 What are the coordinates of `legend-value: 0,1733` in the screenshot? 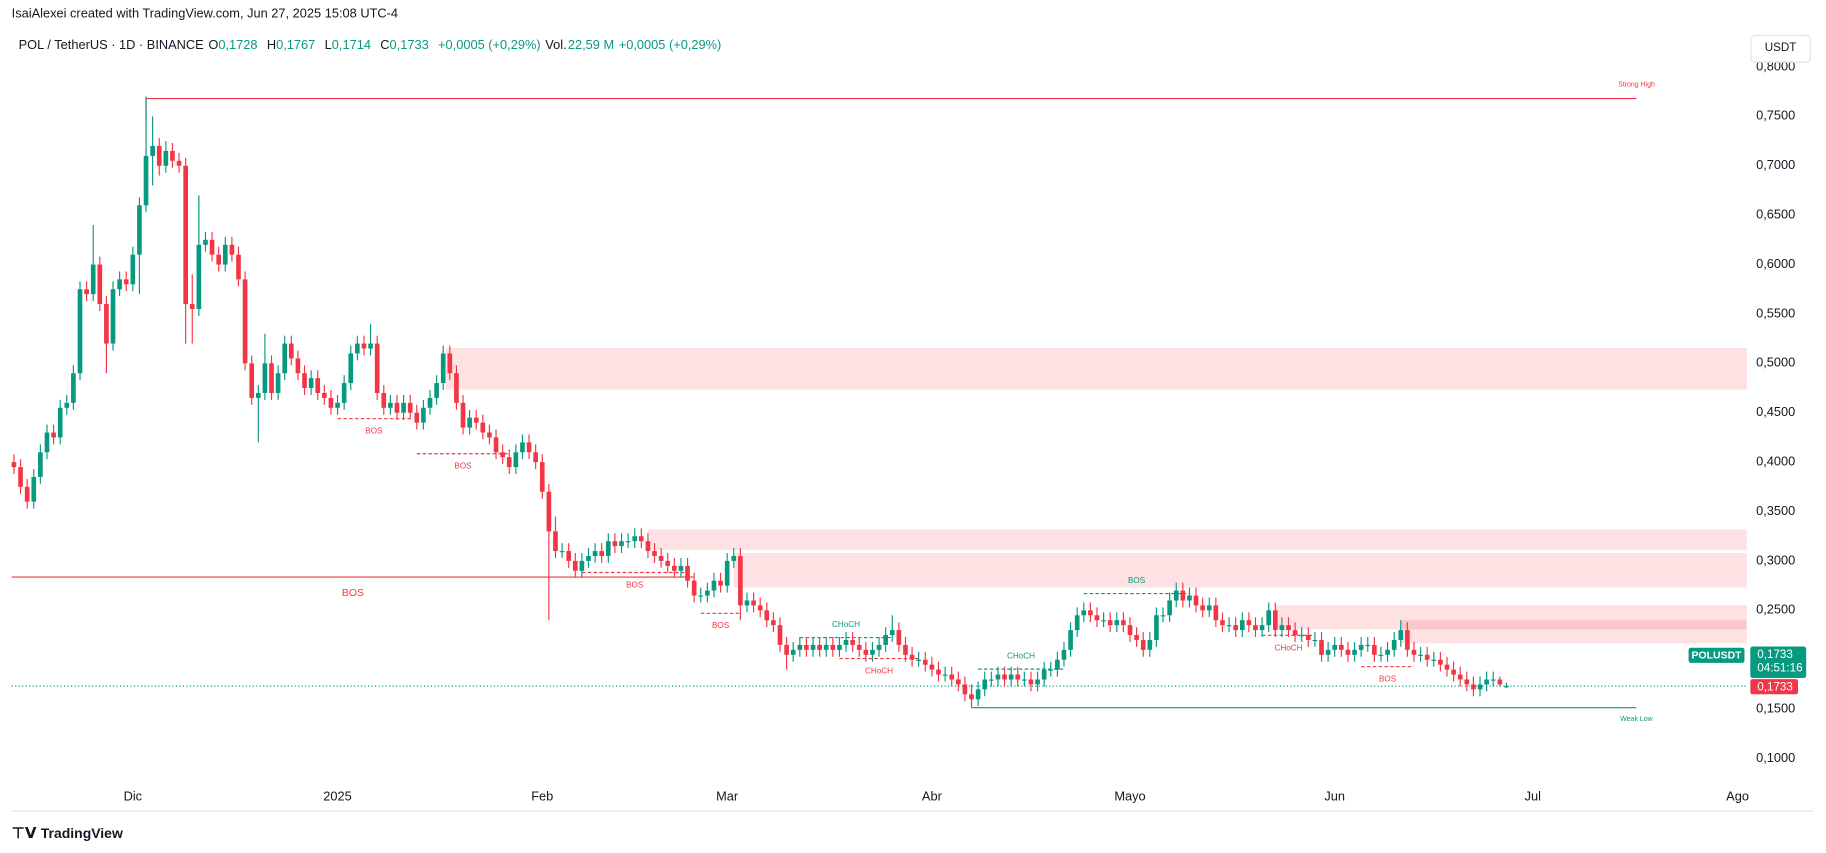 It's located at (409, 45).